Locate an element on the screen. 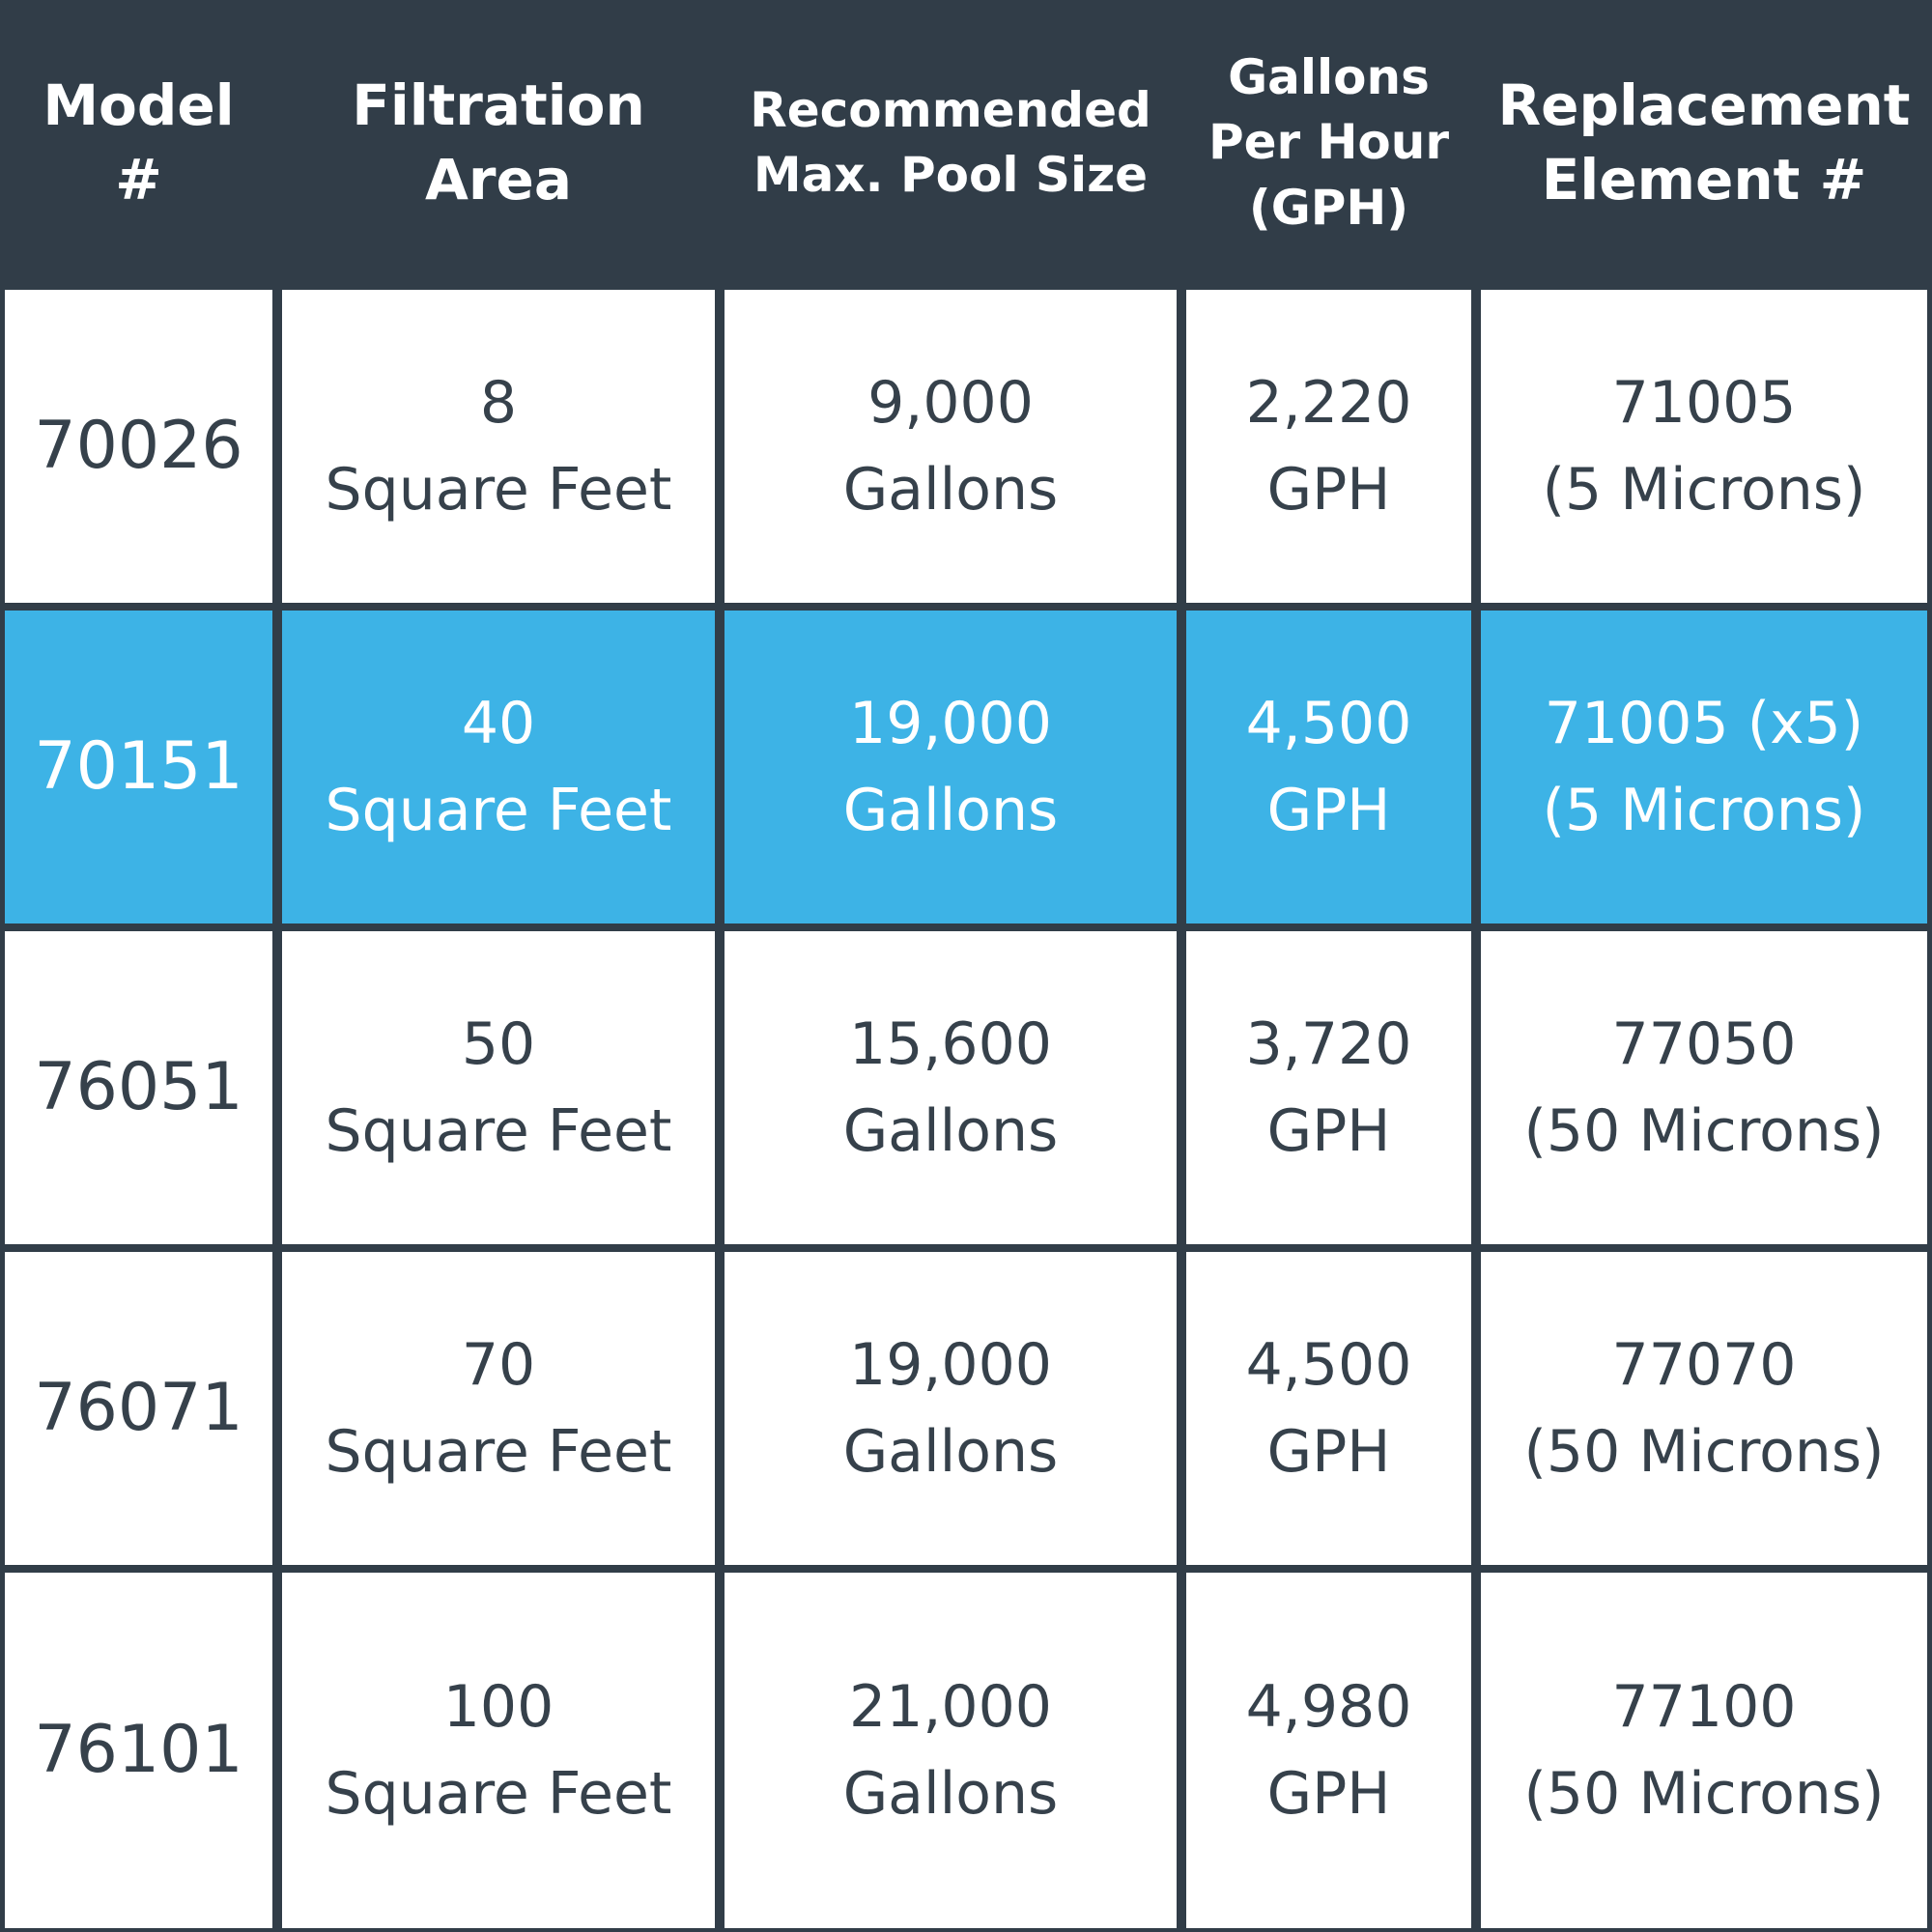 This screenshot has width=1932, height=1932. cell-filtration-area: 8 Square Feet is located at coordinates (498, 446).